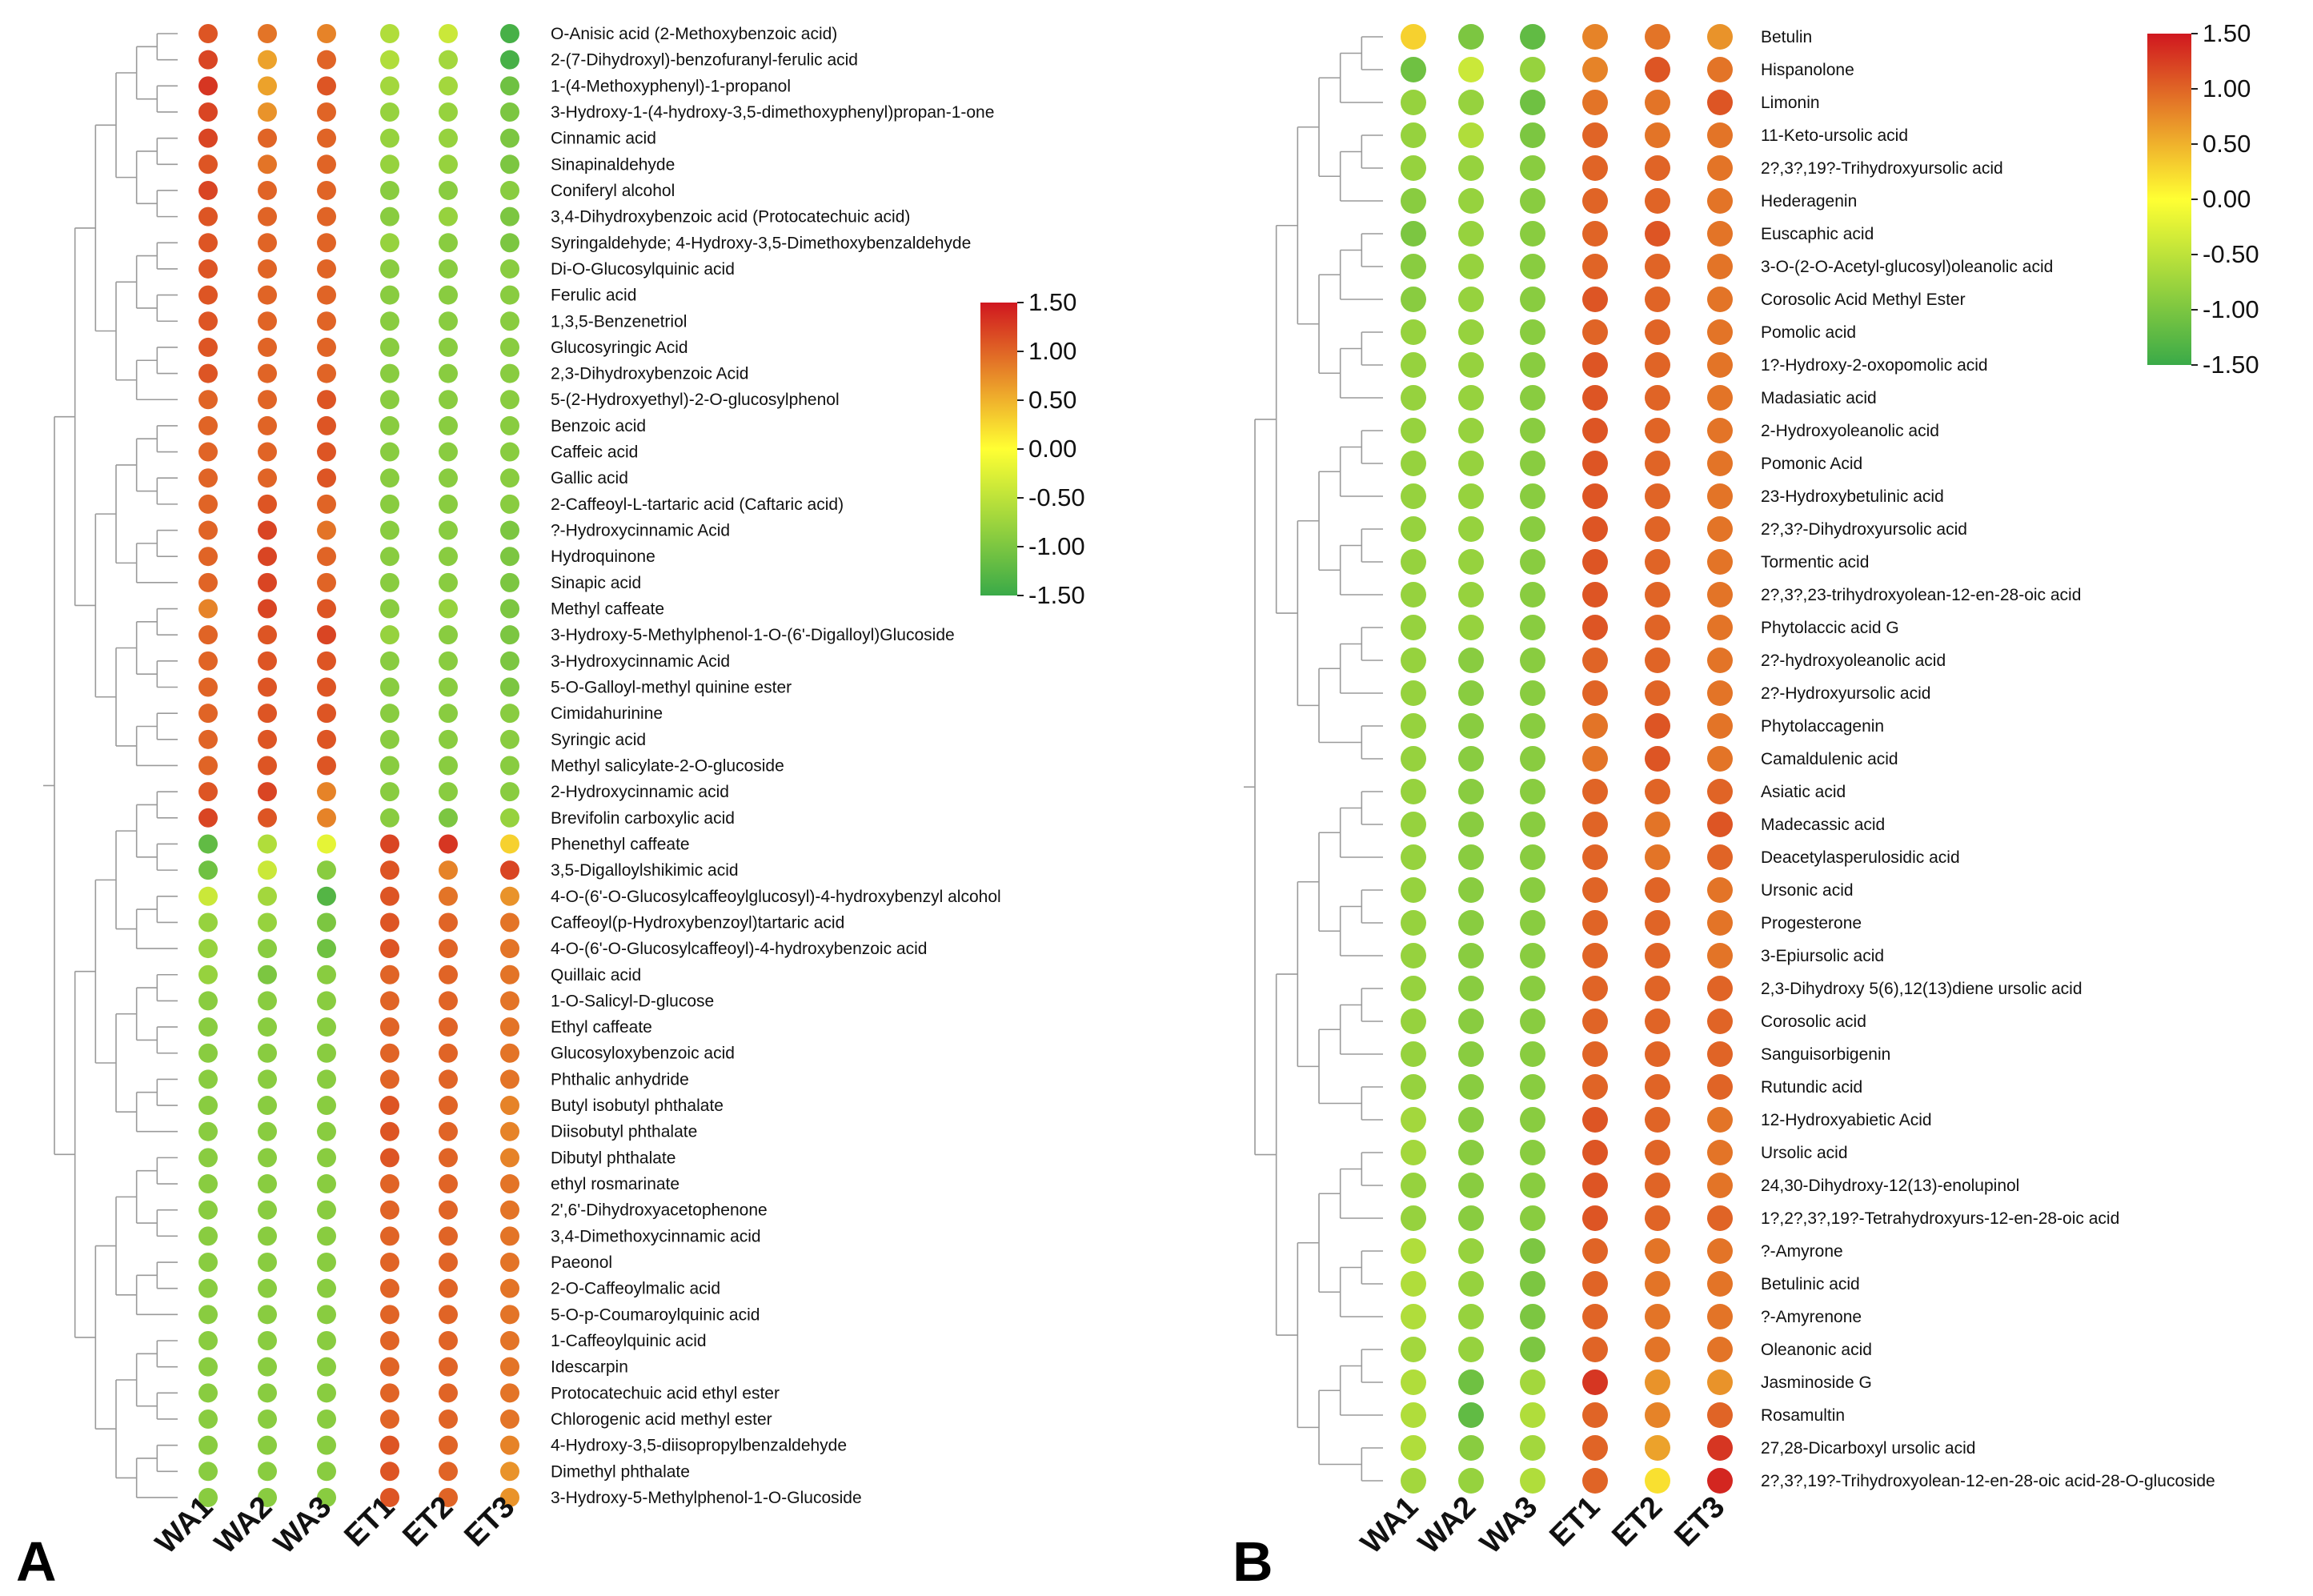 Image resolution: width=2313 pixels, height=1596 pixels. What do you see at coordinates (667, 765) in the screenshot?
I see `row-label: Methyl salicylate-2-O-glucoside` at bounding box center [667, 765].